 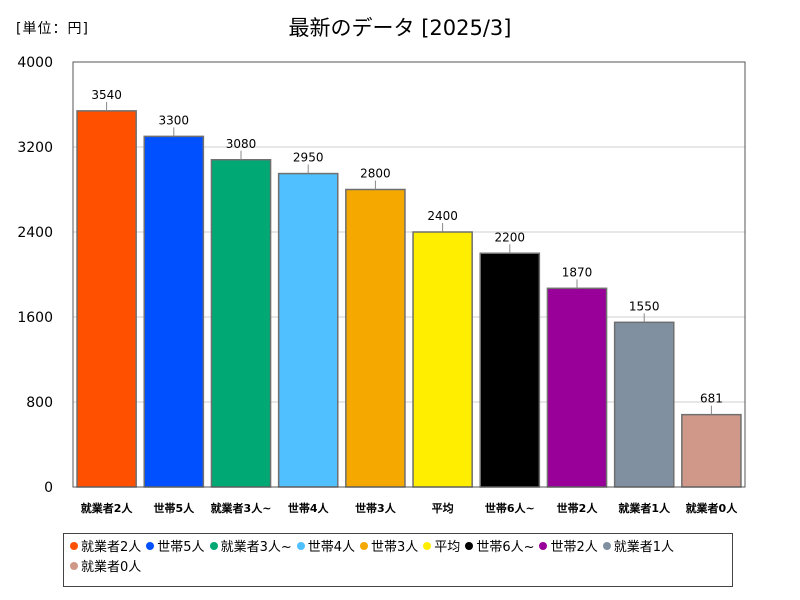 I want to click on data-label: 1870, so click(x=577, y=272).